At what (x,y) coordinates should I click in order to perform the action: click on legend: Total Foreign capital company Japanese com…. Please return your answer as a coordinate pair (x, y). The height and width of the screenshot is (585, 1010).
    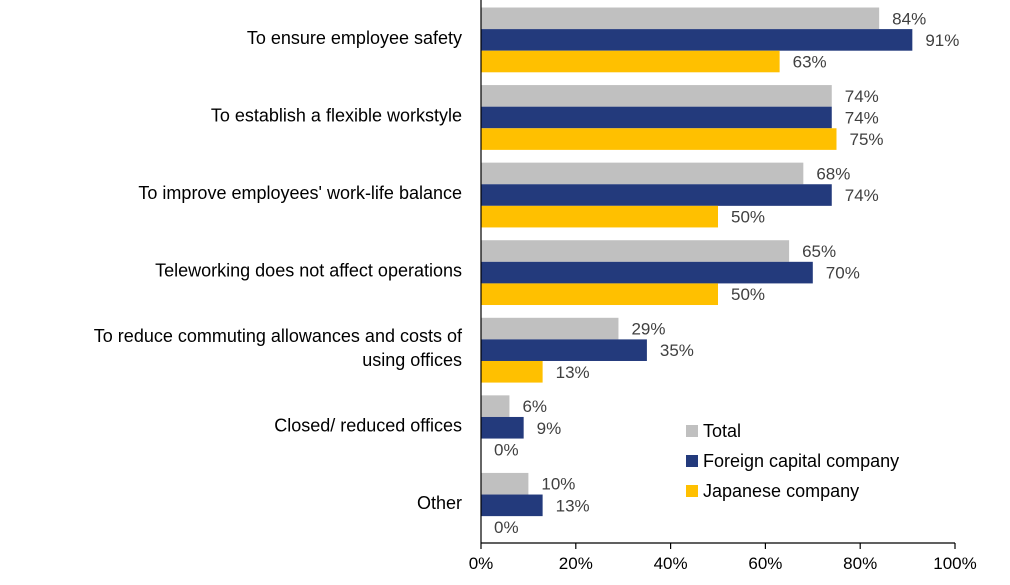
    Looking at the image, I should click on (792, 461).